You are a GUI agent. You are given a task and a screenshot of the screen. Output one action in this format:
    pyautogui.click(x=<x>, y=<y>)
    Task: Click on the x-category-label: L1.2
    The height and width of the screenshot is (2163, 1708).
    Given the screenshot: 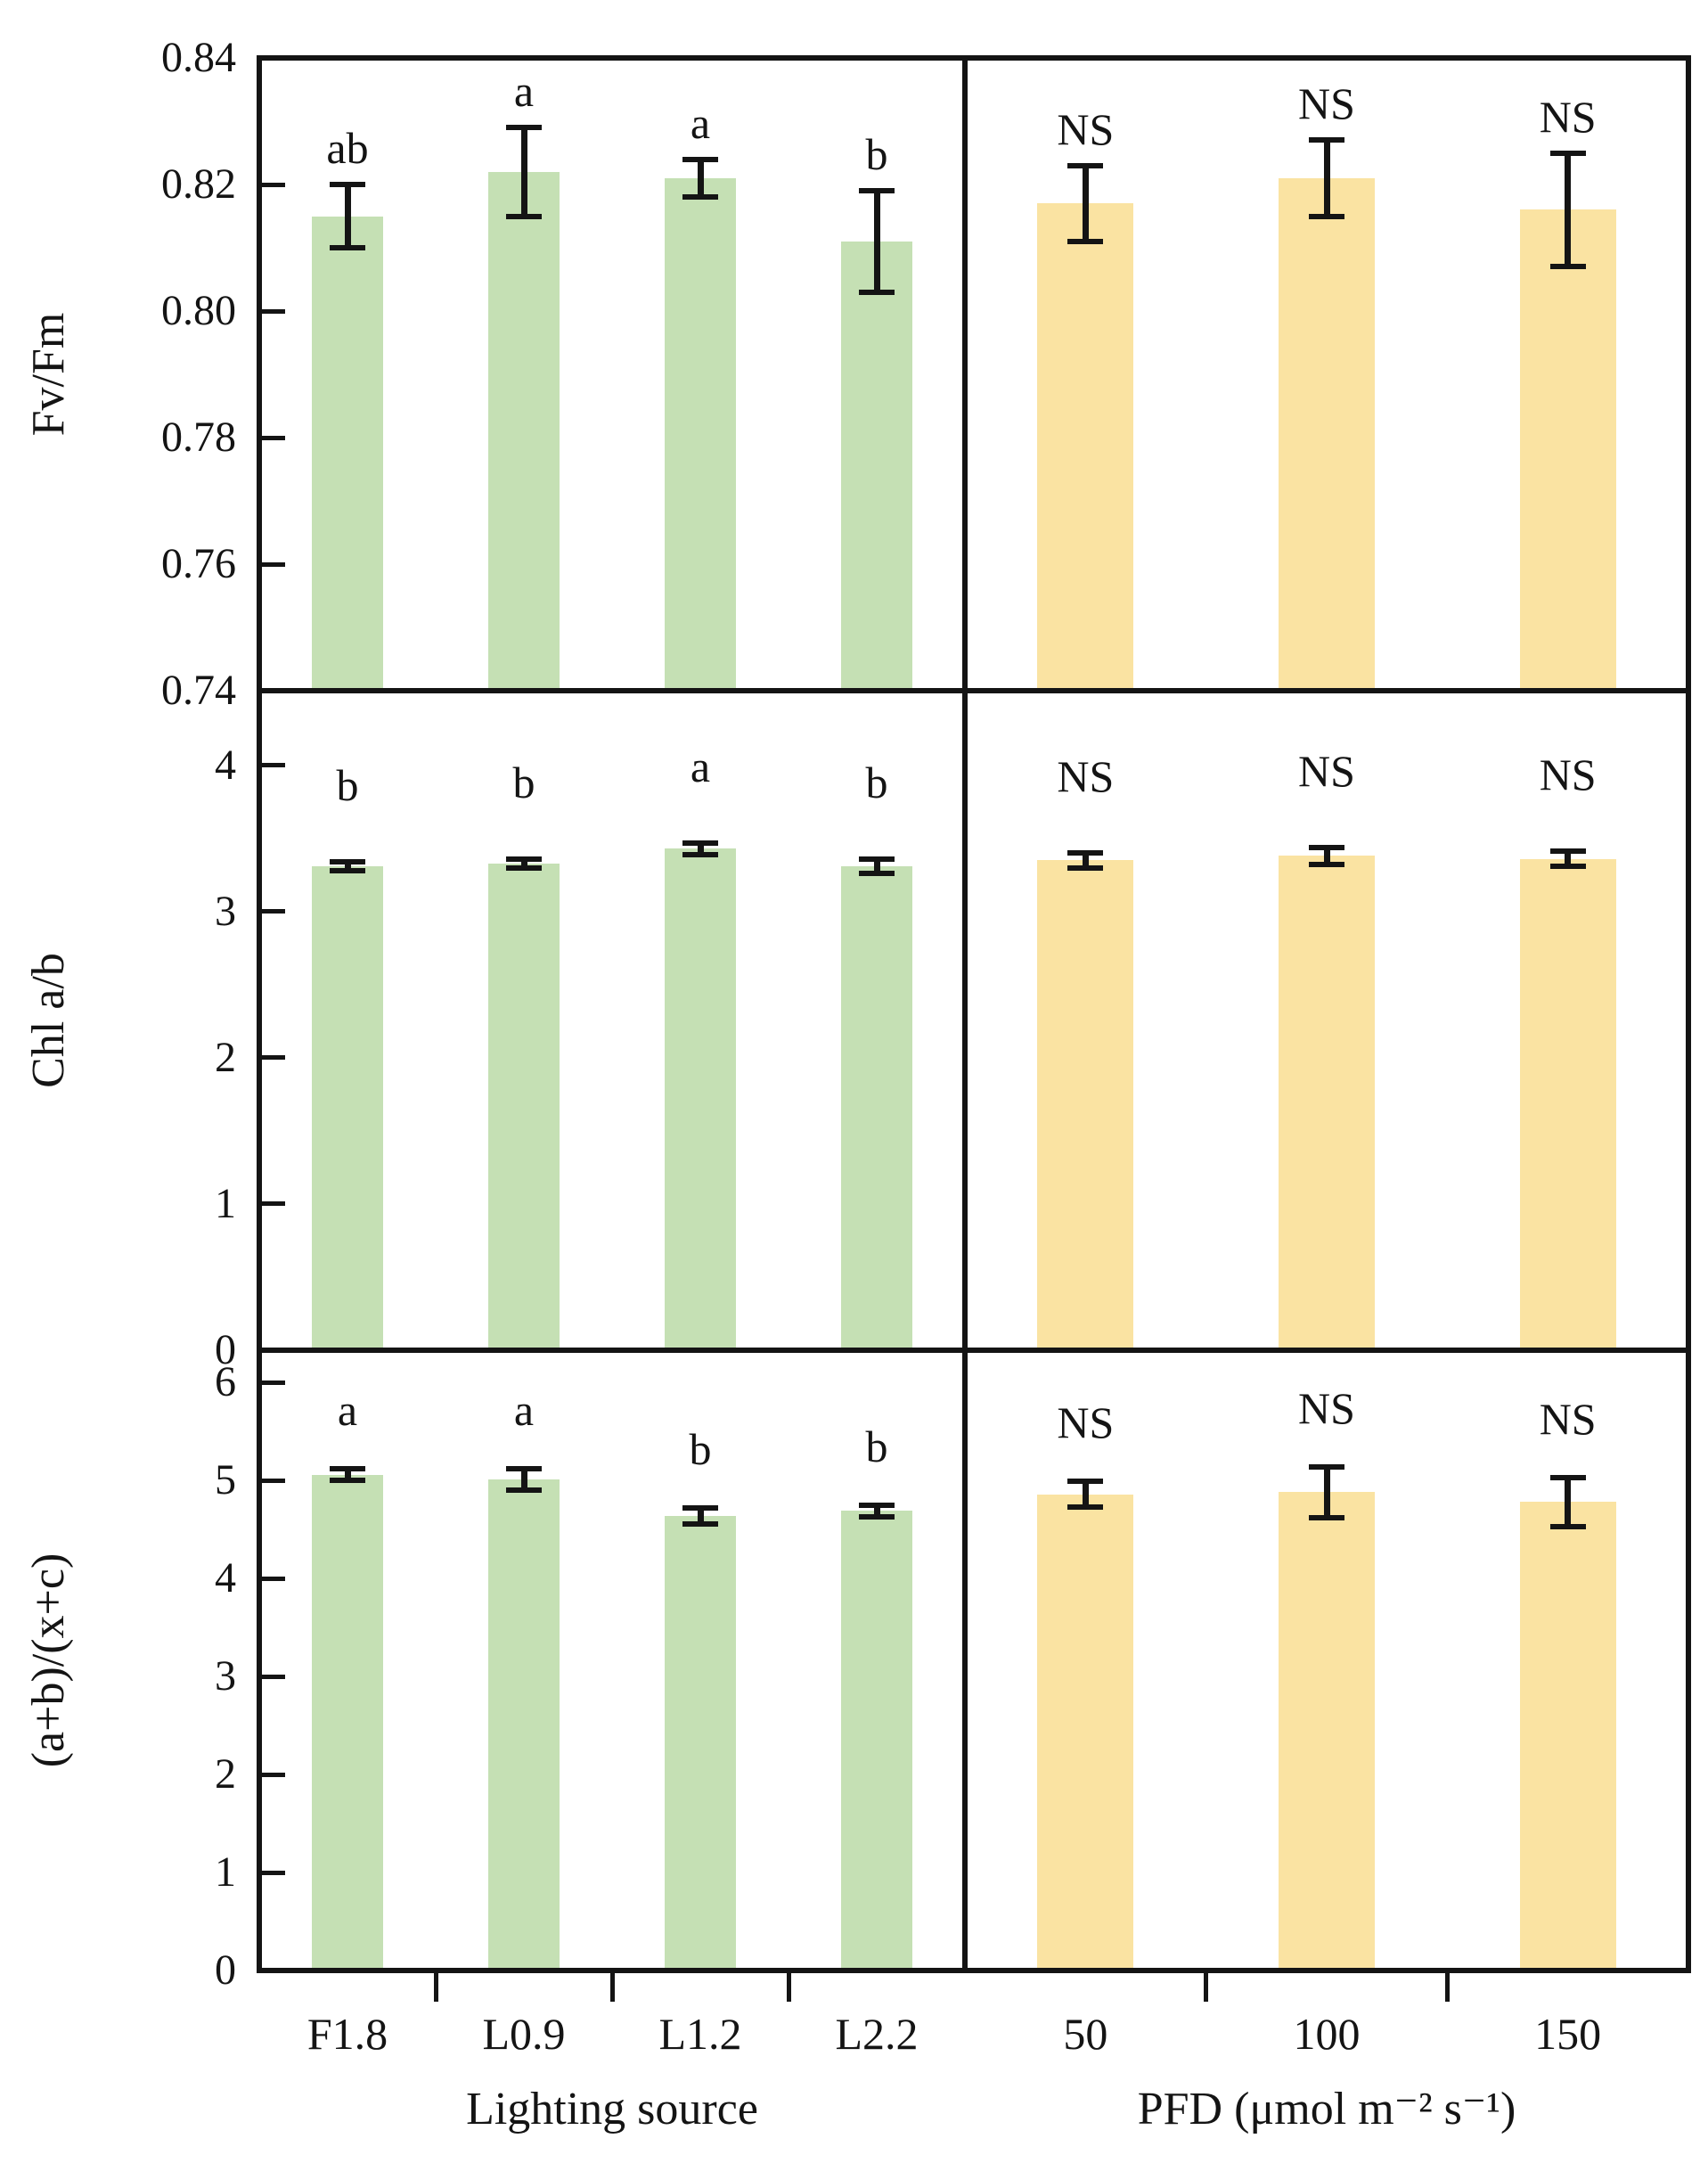 What is the action you would take?
    pyautogui.click(x=700, y=2034)
    